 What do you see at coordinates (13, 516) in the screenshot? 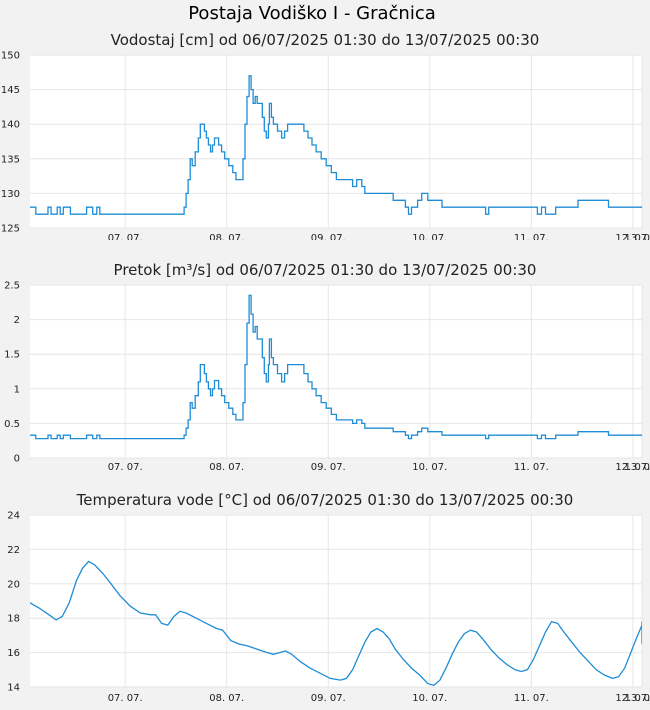
I see `y-tick-label: 24` at bounding box center [13, 516].